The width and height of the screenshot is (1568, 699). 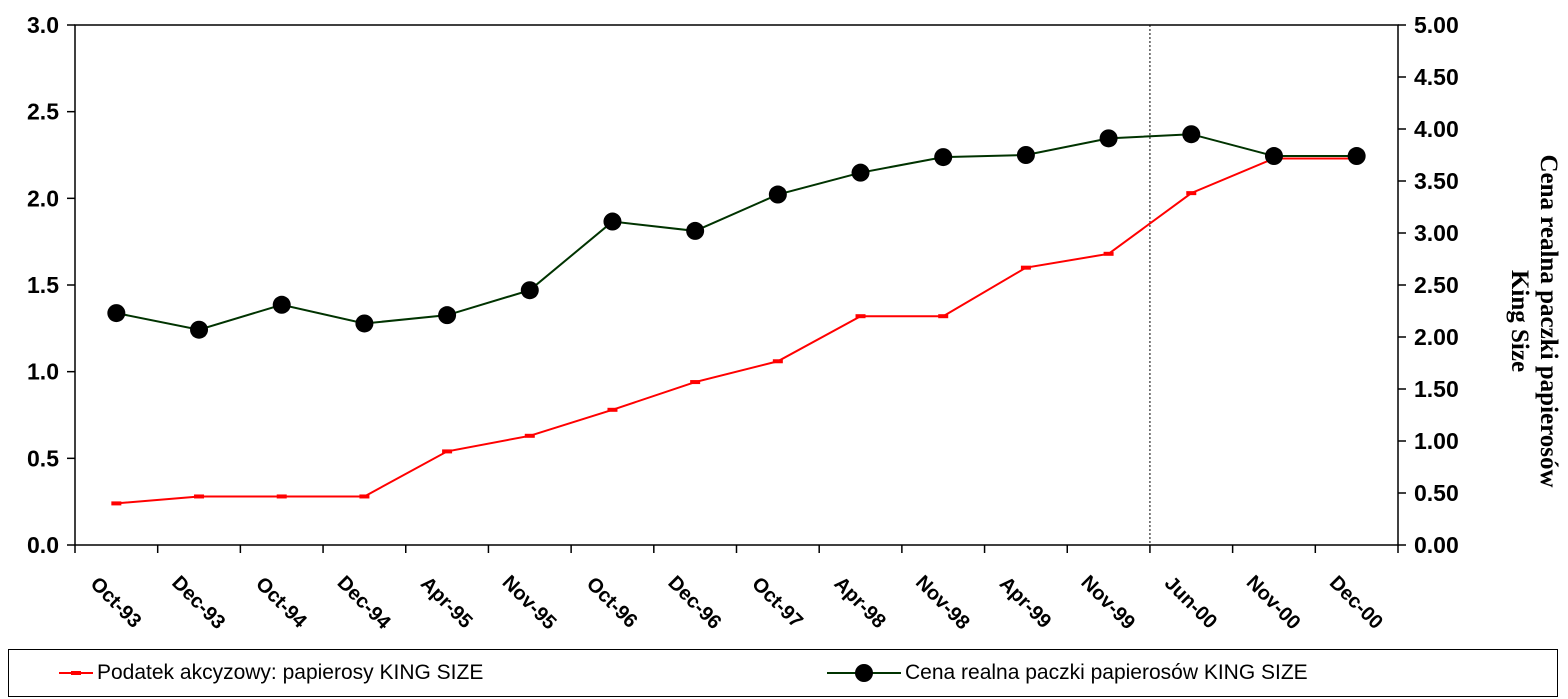 I want to click on right-axis-label-line1: Cena realna paczki papierosów, so click(x=1548, y=320).